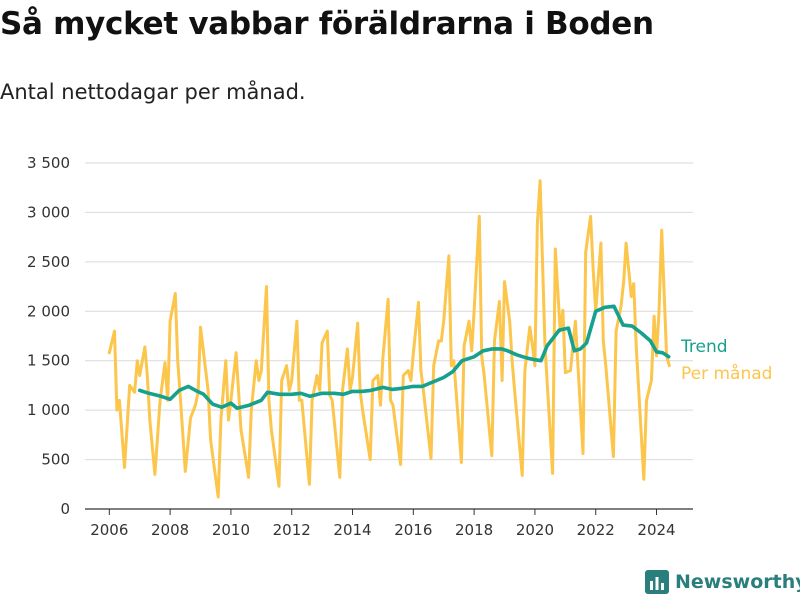 The height and width of the screenshot is (600, 800). I want to click on legend: Trend Per månad, so click(726, 360).